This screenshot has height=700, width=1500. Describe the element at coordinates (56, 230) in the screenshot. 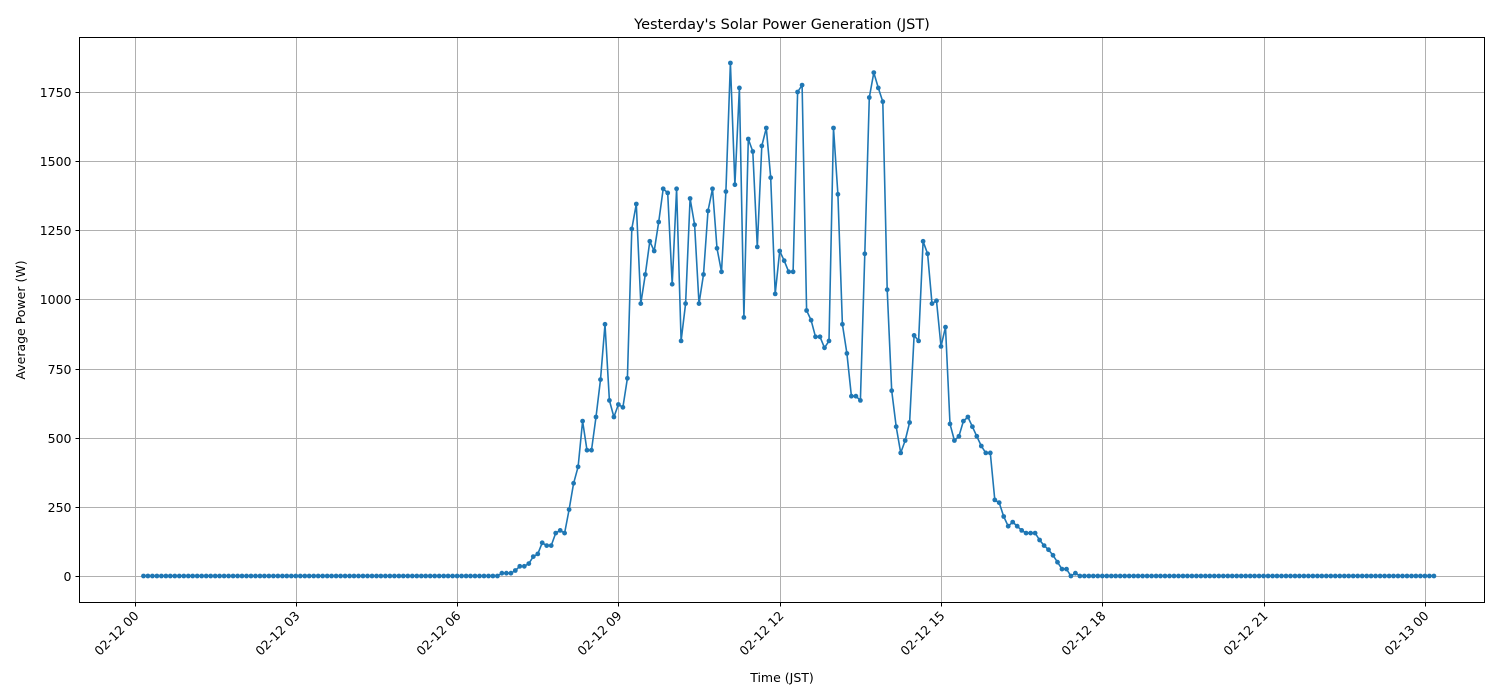

I see `y-tick-label: 1250` at that location.